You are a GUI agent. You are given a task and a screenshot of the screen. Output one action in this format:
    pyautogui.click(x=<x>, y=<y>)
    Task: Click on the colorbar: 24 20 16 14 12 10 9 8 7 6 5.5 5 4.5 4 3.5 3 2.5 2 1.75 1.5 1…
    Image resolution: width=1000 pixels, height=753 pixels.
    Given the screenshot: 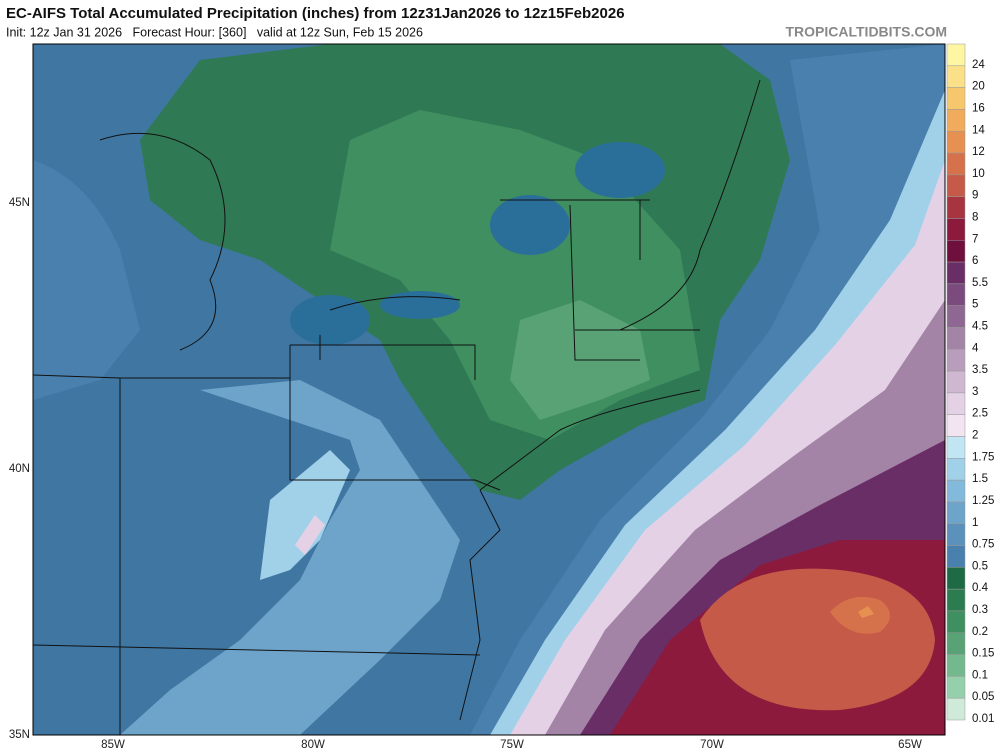 What is the action you would take?
    pyautogui.click(x=970, y=384)
    